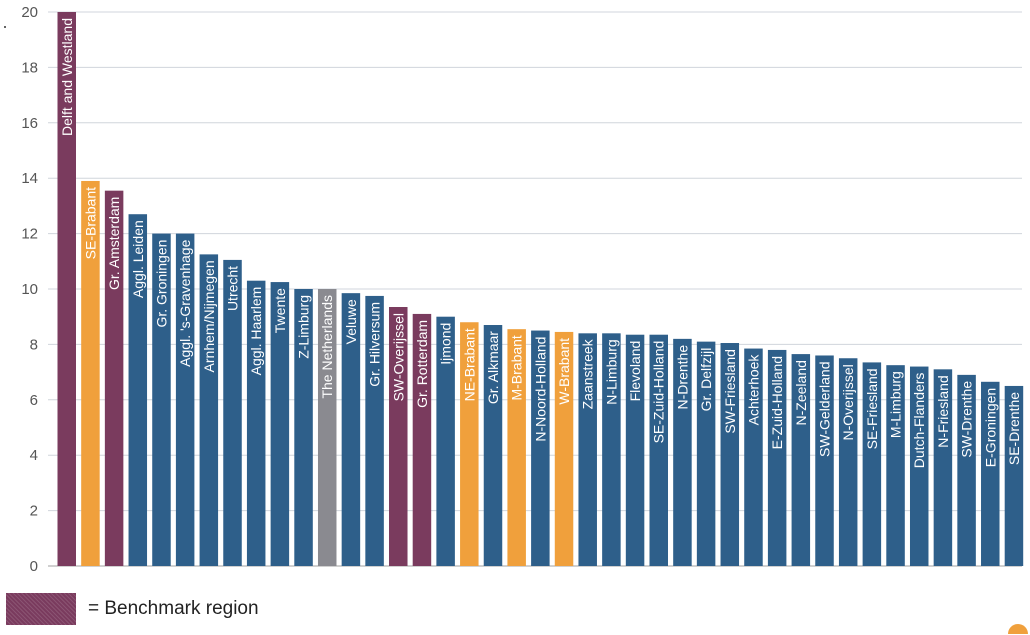  Describe the element at coordinates (967, 419) in the screenshot. I see `bar-label-38: SW-Drenthe` at that location.